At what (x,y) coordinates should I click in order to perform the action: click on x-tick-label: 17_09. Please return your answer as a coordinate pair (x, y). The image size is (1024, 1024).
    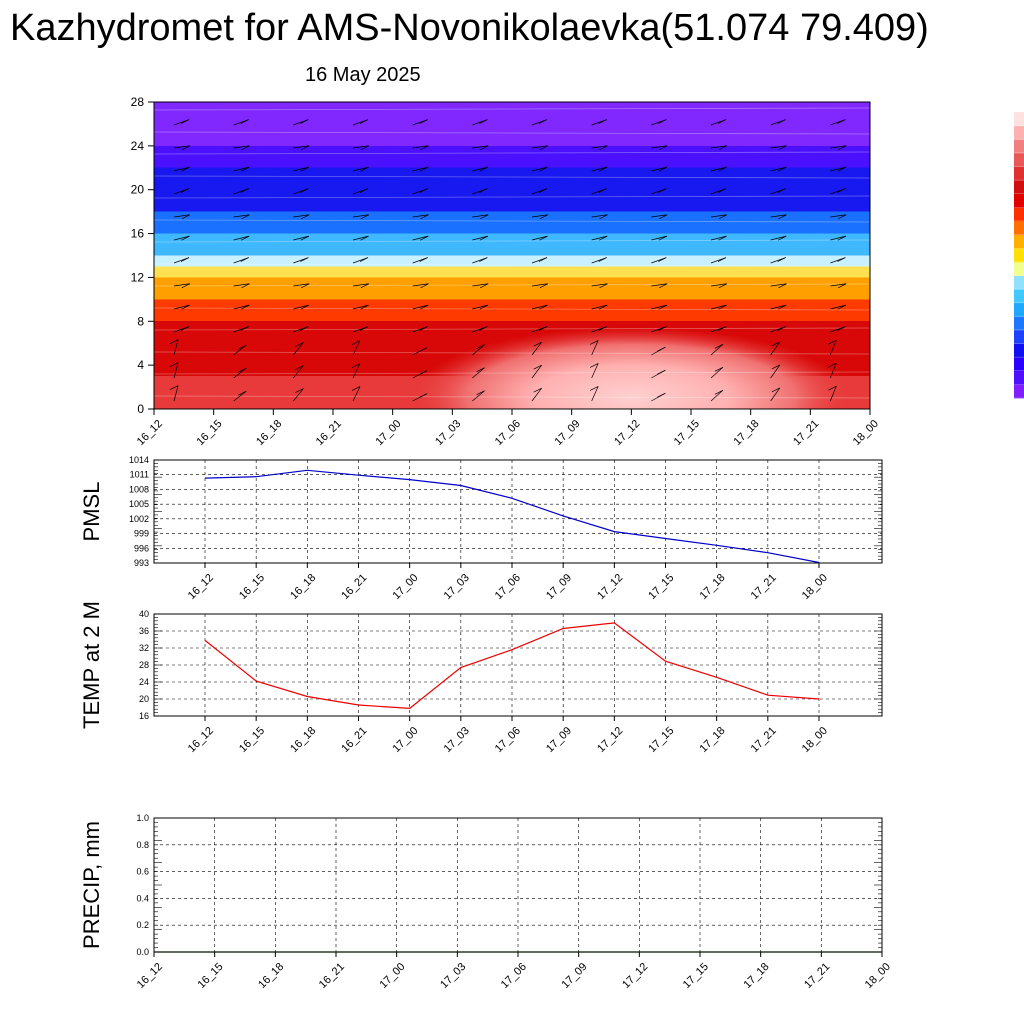
    Looking at the image, I should click on (559, 587).